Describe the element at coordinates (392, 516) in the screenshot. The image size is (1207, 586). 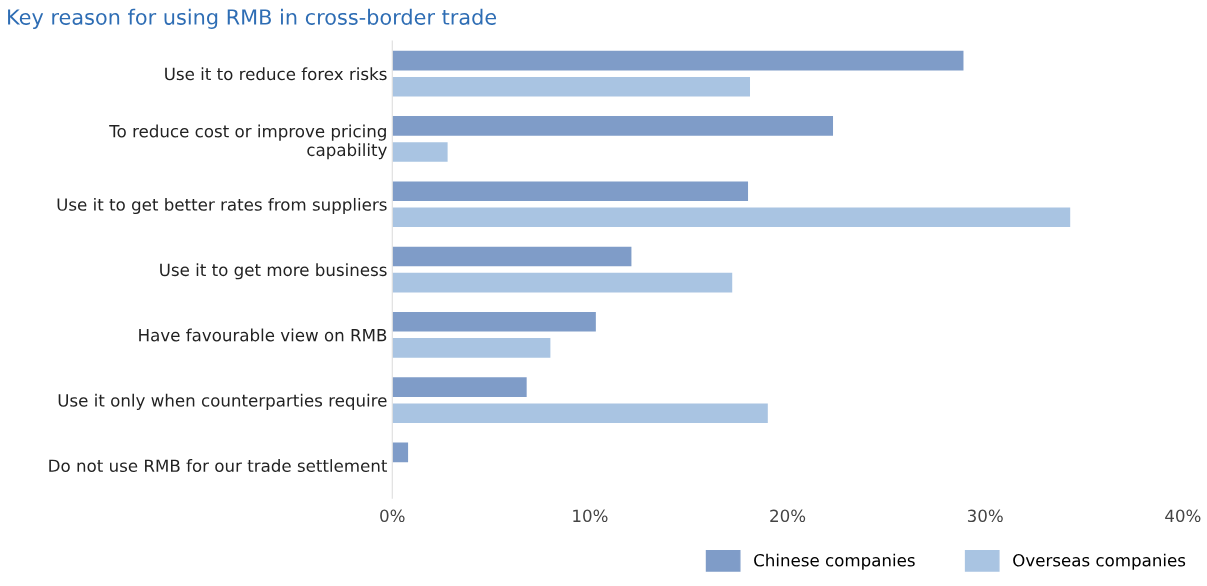
I see `x-tick-label: 0%` at that location.